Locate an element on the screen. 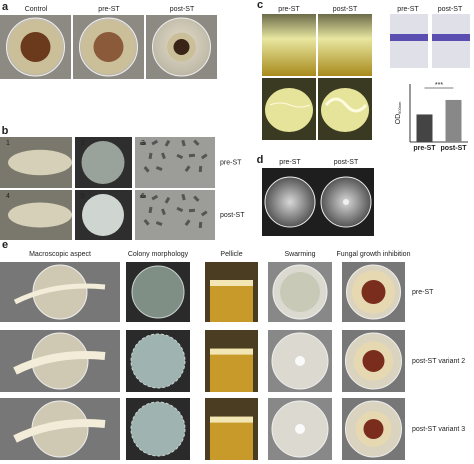 This screenshot has width=474, height=464. y-axis-label: OD600nm is located at coordinates (398, 112).